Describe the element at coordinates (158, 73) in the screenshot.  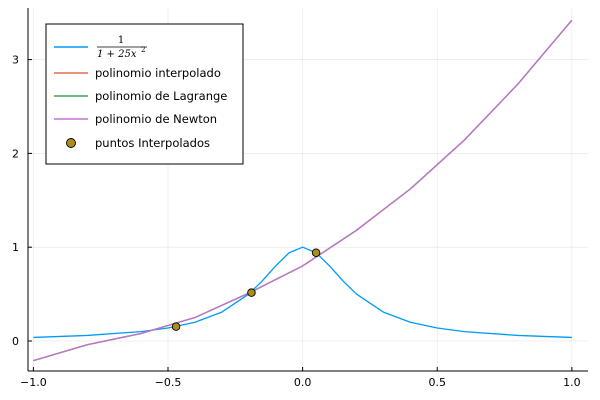
I see `legend-label: polinomio interpolado` at that location.